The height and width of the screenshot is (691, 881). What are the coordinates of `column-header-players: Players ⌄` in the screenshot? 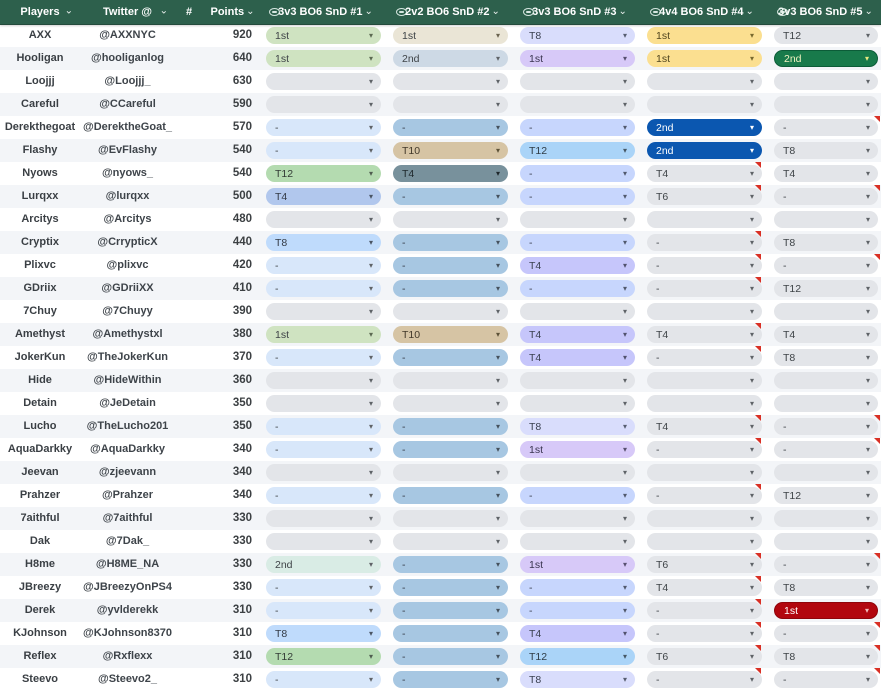 It's located at (40, 12).